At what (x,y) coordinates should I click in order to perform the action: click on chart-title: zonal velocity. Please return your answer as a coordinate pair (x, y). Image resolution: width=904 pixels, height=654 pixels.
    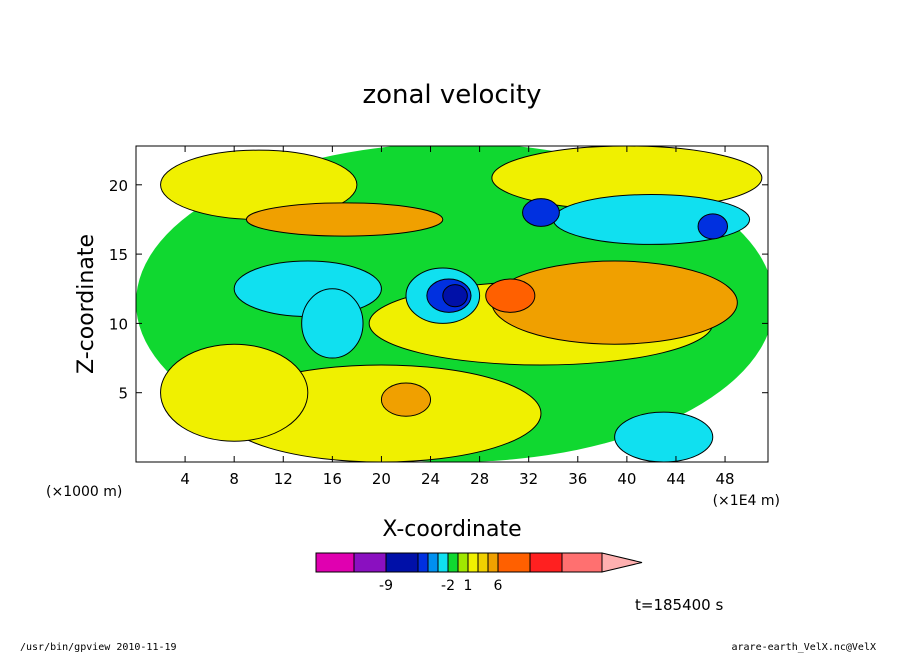
    Looking at the image, I should click on (451, 95).